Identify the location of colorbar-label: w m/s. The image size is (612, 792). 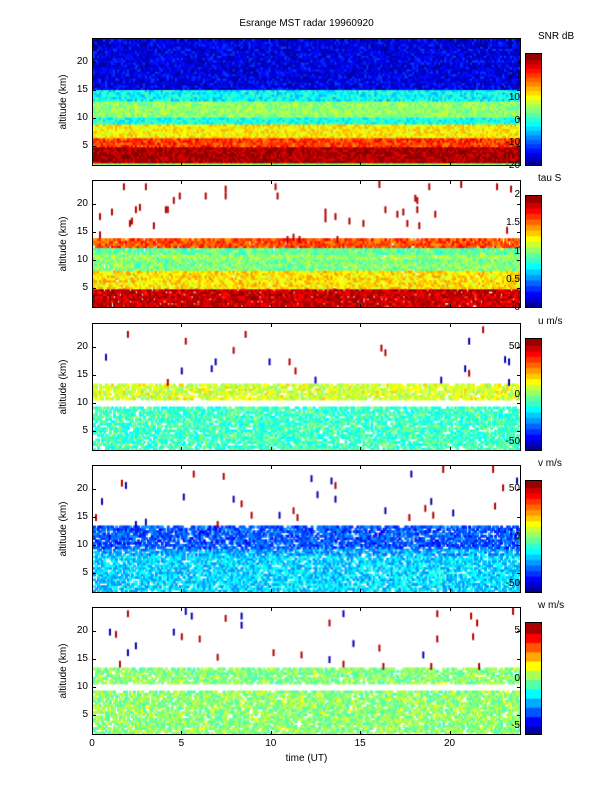
(551, 605).